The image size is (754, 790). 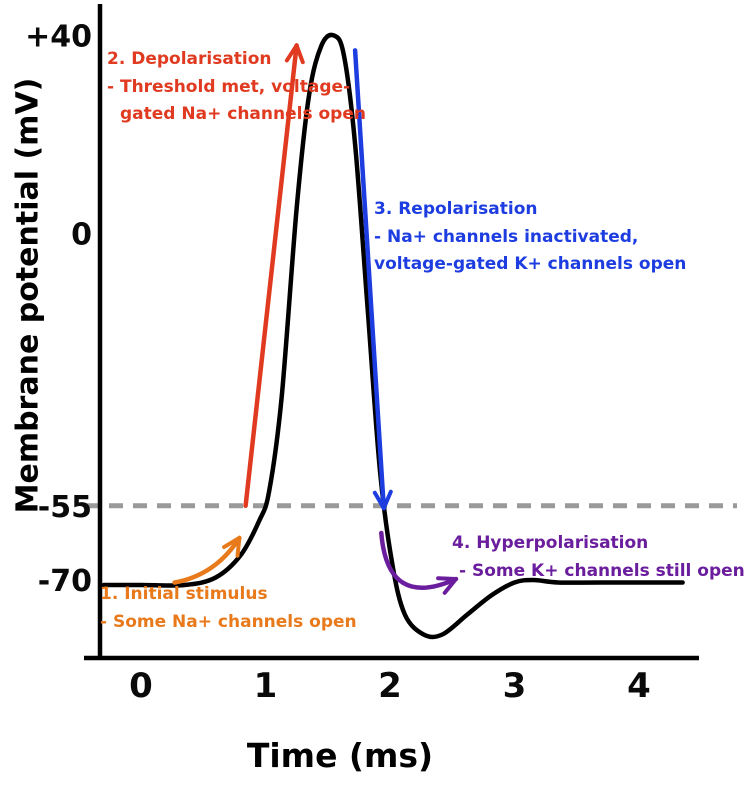 What do you see at coordinates (419, 562) in the screenshot?
I see `annotation-arrow-hyperpolarisation` at bounding box center [419, 562].